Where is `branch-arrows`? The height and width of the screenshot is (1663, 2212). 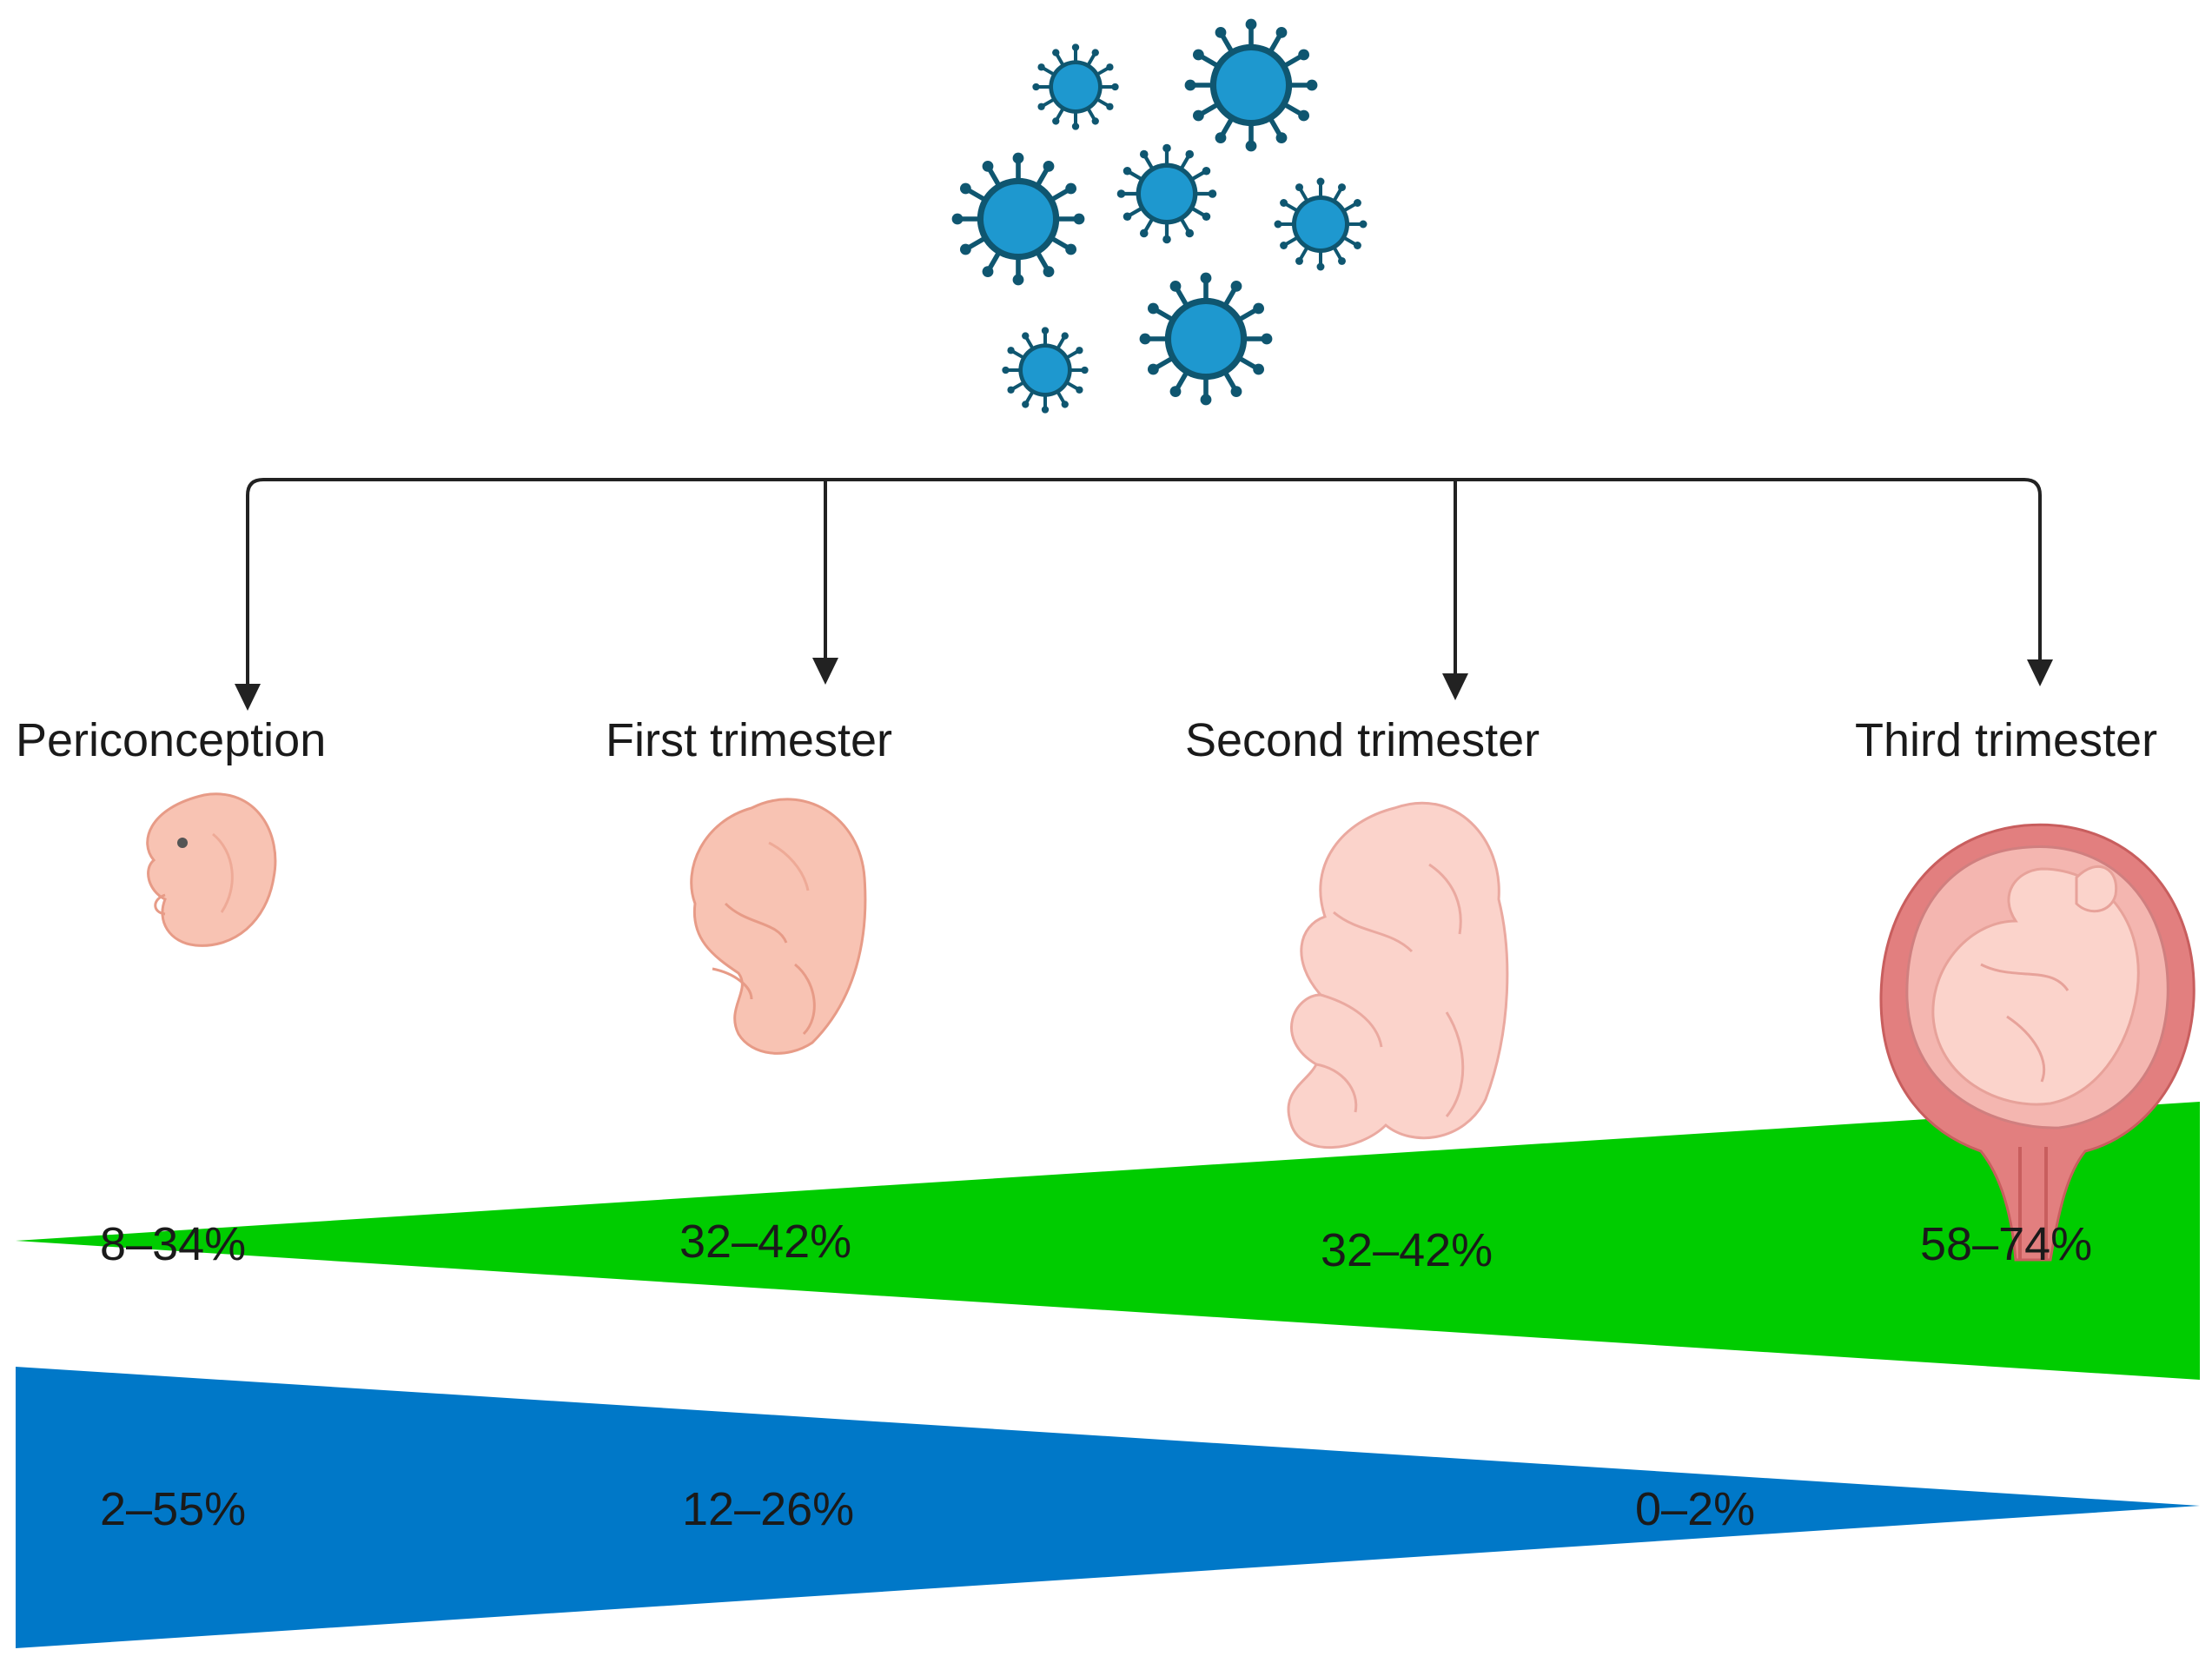 branch-arrows is located at coordinates (1144, 594).